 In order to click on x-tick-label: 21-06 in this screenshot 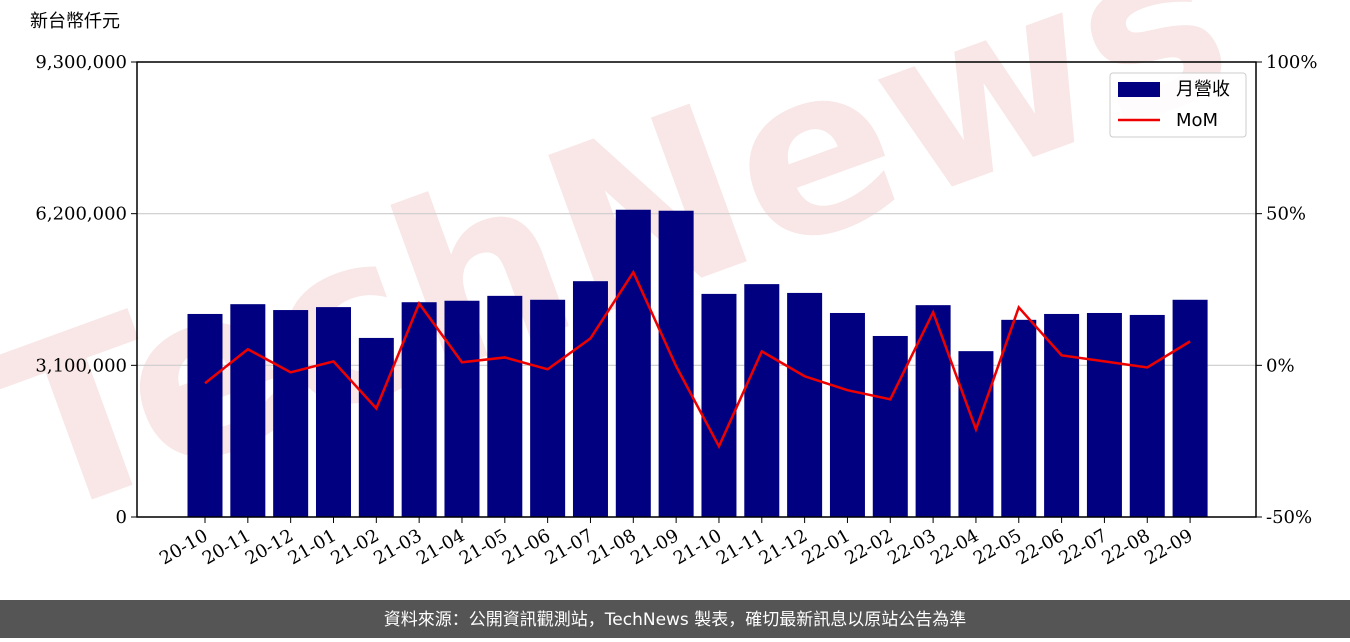, I will do `click(526, 547)`.